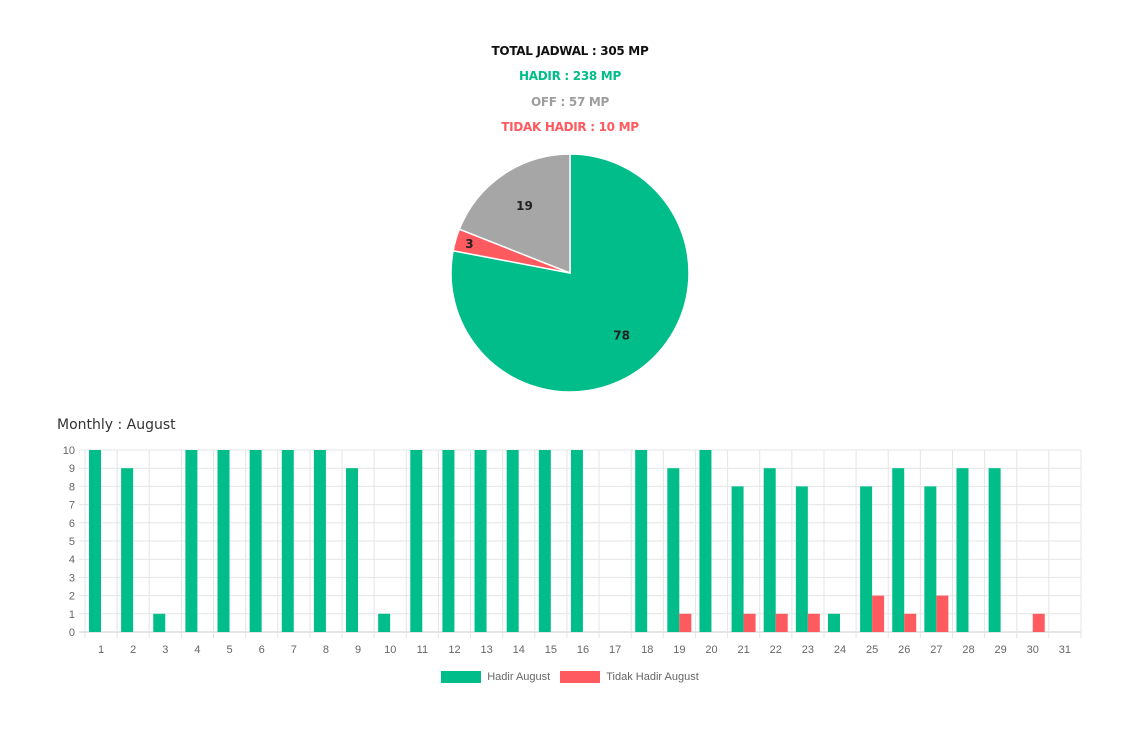 This screenshot has height=738, width=1140. What do you see at coordinates (1033, 650) in the screenshot?
I see `x-tick-label: 30` at bounding box center [1033, 650].